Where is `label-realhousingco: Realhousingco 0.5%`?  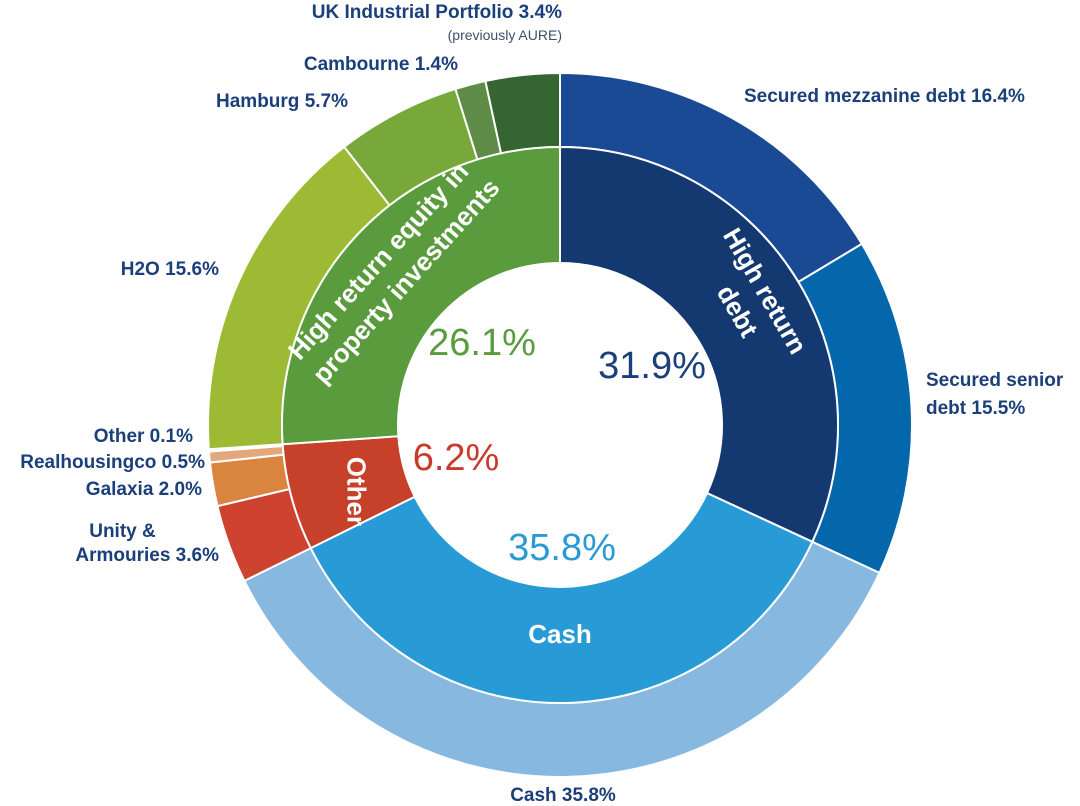
label-realhousingco: Realhousingco 0.5% is located at coordinates (112, 462).